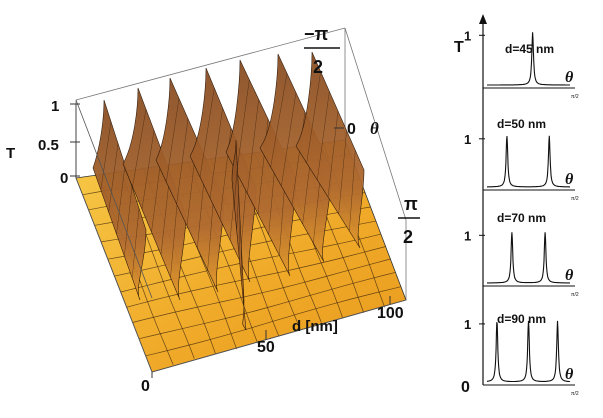 Image resolution: width=603 pixels, height=418 pixels. I want to click on theta-axis: −π 2 0 θ π 2, so click(362, 135).